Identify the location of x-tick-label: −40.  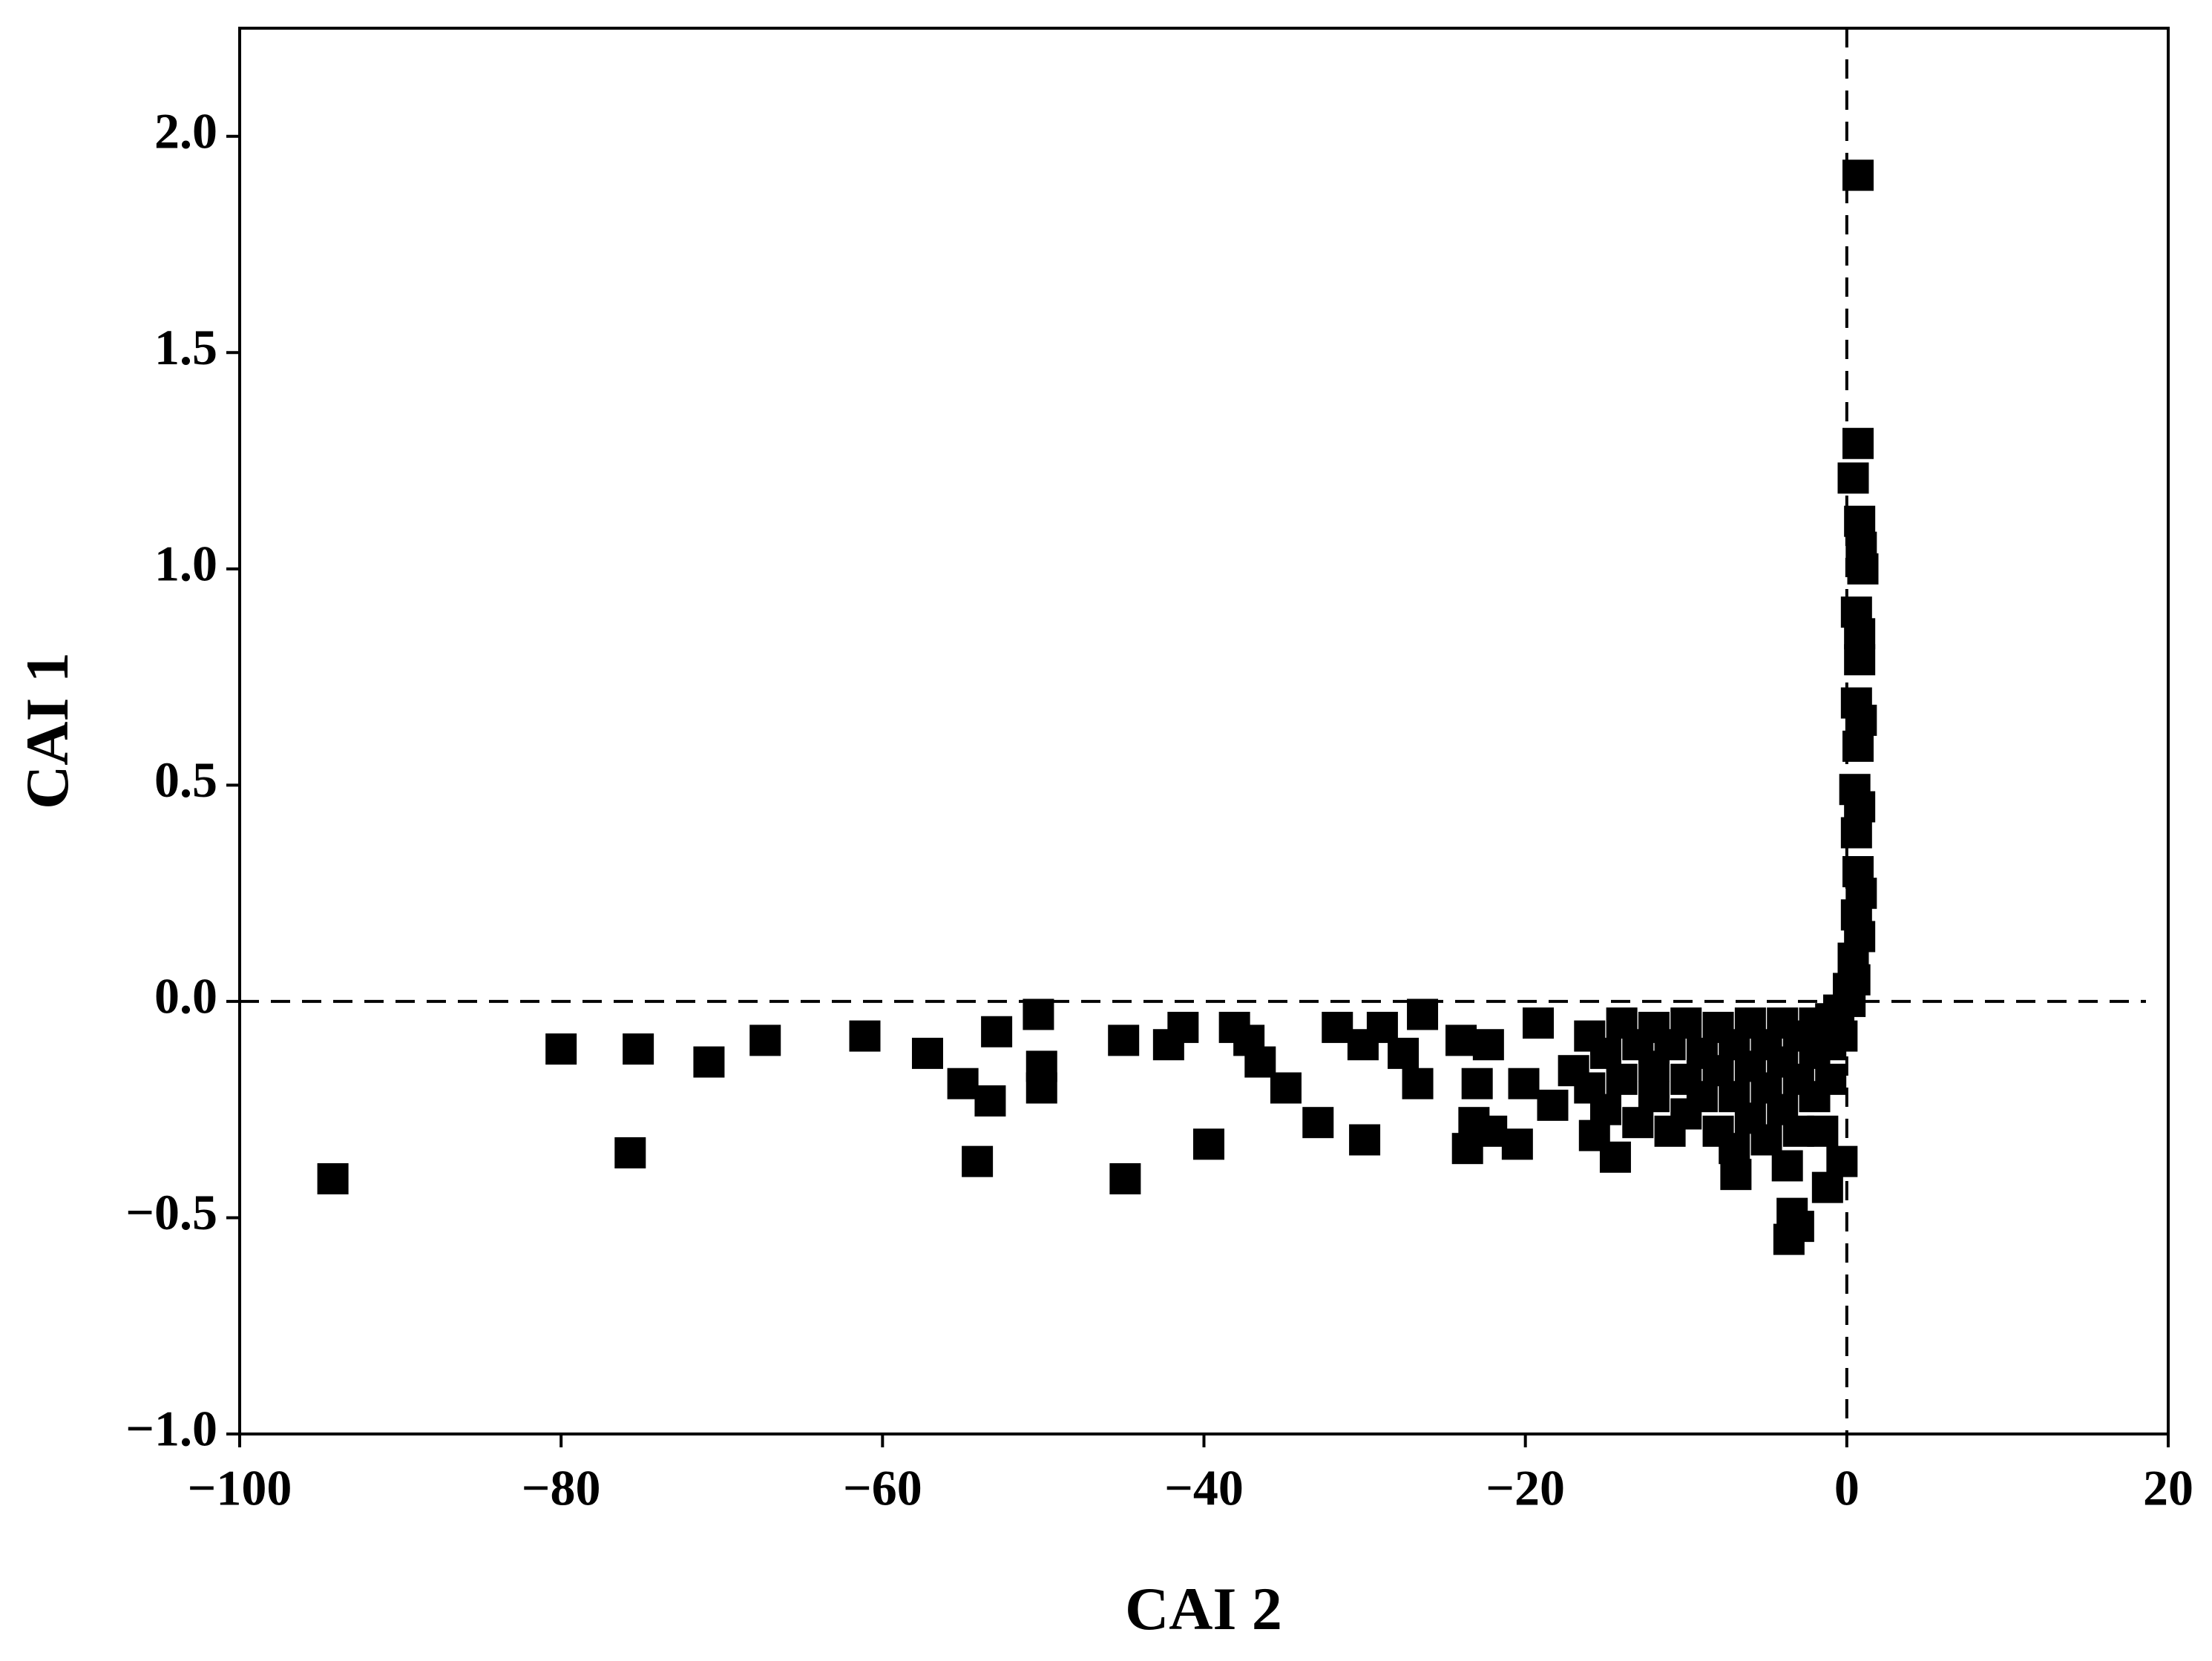
(1204, 1488).